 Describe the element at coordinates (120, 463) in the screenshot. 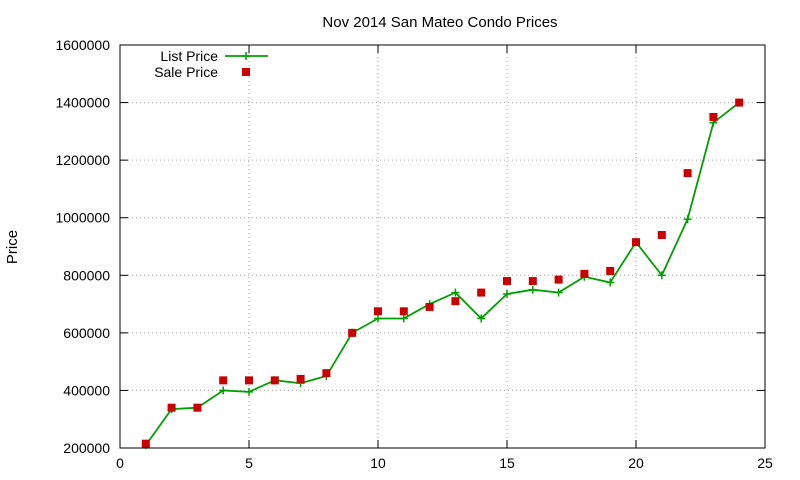

I see `x-tick-label: 0` at that location.